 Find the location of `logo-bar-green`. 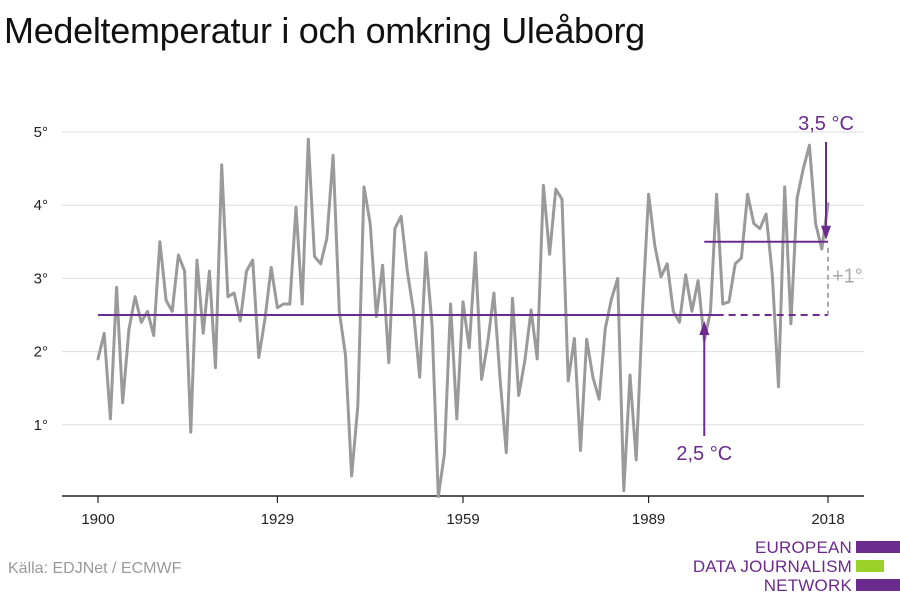

logo-bar-green is located at coordinates (878, 566).